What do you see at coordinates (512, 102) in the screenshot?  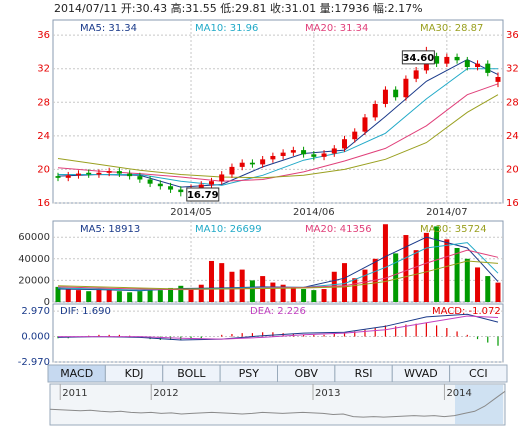 I see `y-tick-label-right: 28` at bounding box center [512, 102].